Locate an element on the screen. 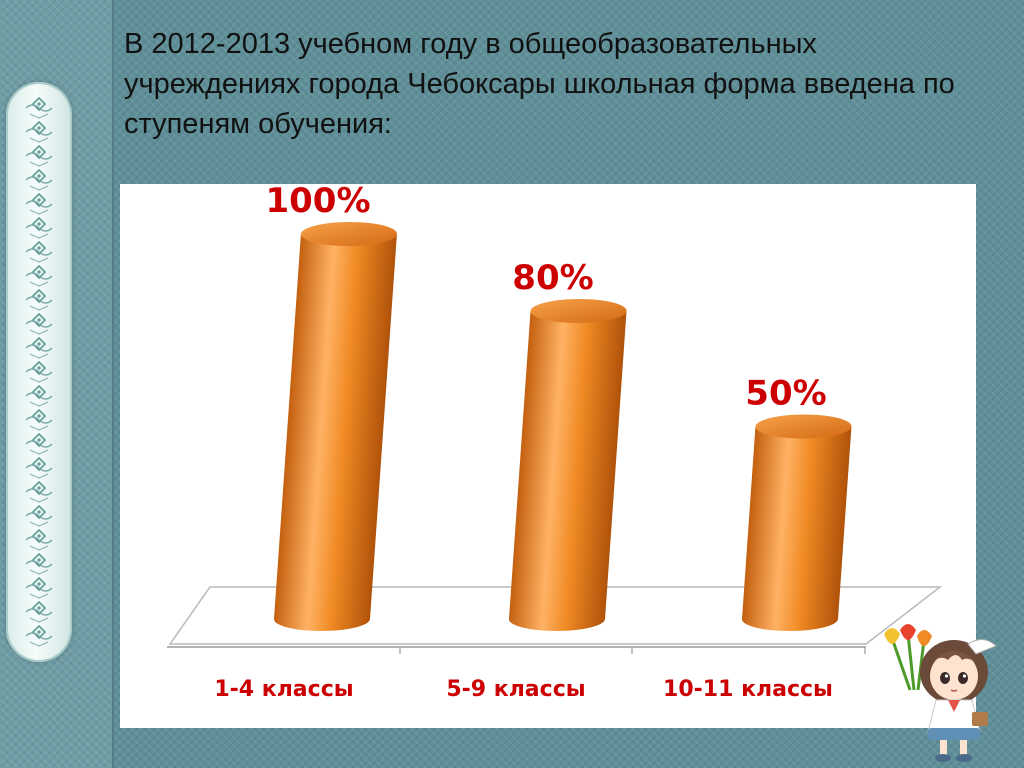 Image resolution: width=1024 pixels, height=768 pixels. value-label-1: 100% is located at coordinates (317, 202).